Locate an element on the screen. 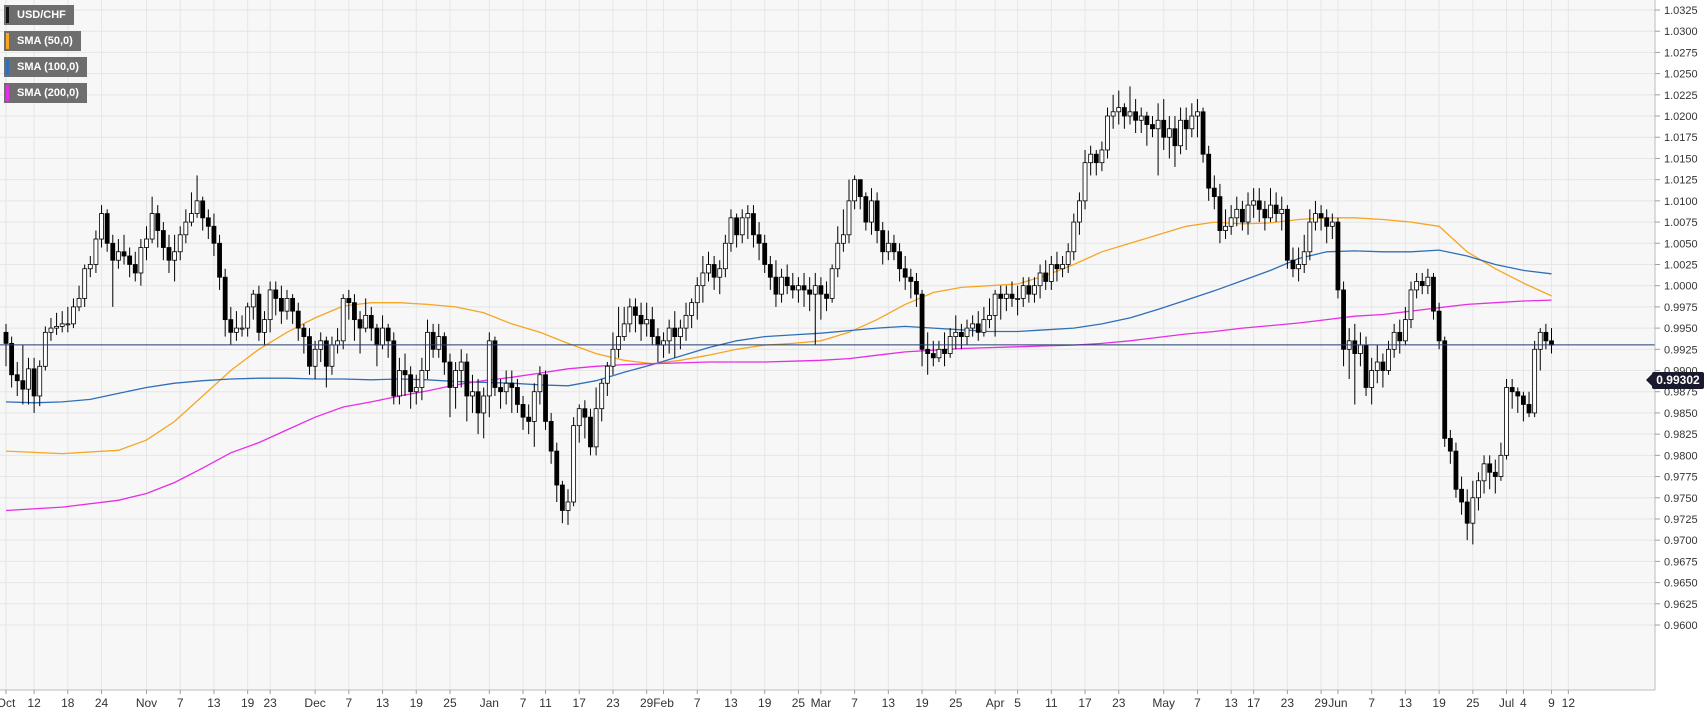 This screenshot has height=712, width=1707. x-tick-label: 12 is located at coordinates (1569, 703).